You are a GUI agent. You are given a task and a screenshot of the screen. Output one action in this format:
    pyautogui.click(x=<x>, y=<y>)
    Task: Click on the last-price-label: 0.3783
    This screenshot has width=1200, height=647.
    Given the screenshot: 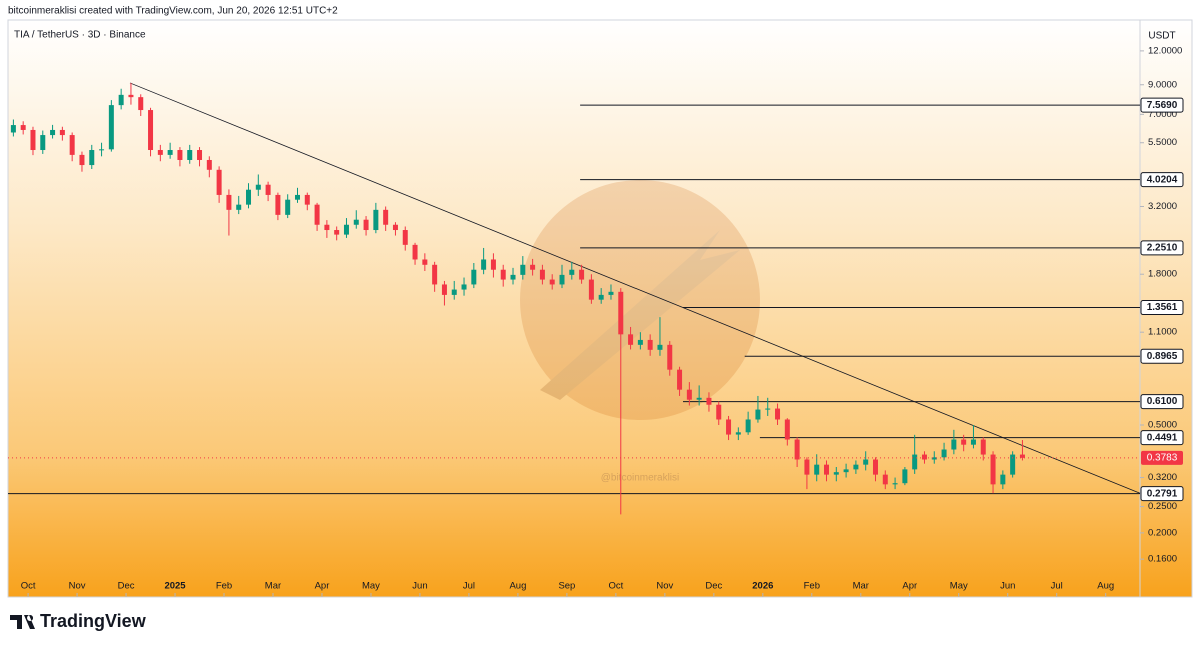 What is the action you would take?
    pyautogui.click(x=1162, y=457)
    